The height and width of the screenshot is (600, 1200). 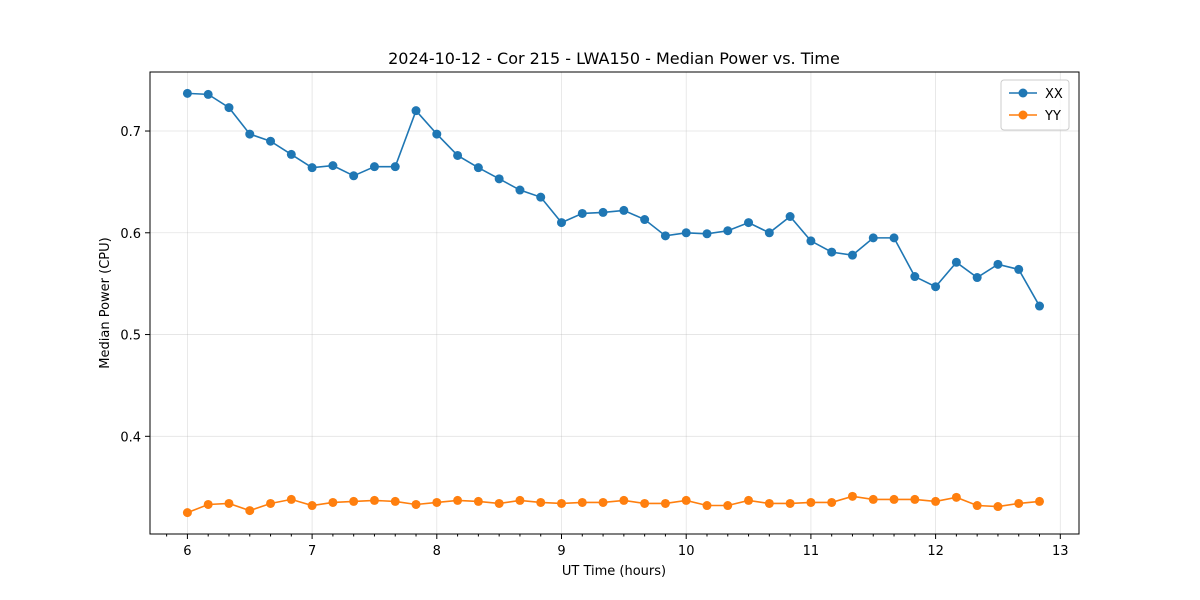 I want to click on x-tick-label: 11, so click(x=811, y=551).